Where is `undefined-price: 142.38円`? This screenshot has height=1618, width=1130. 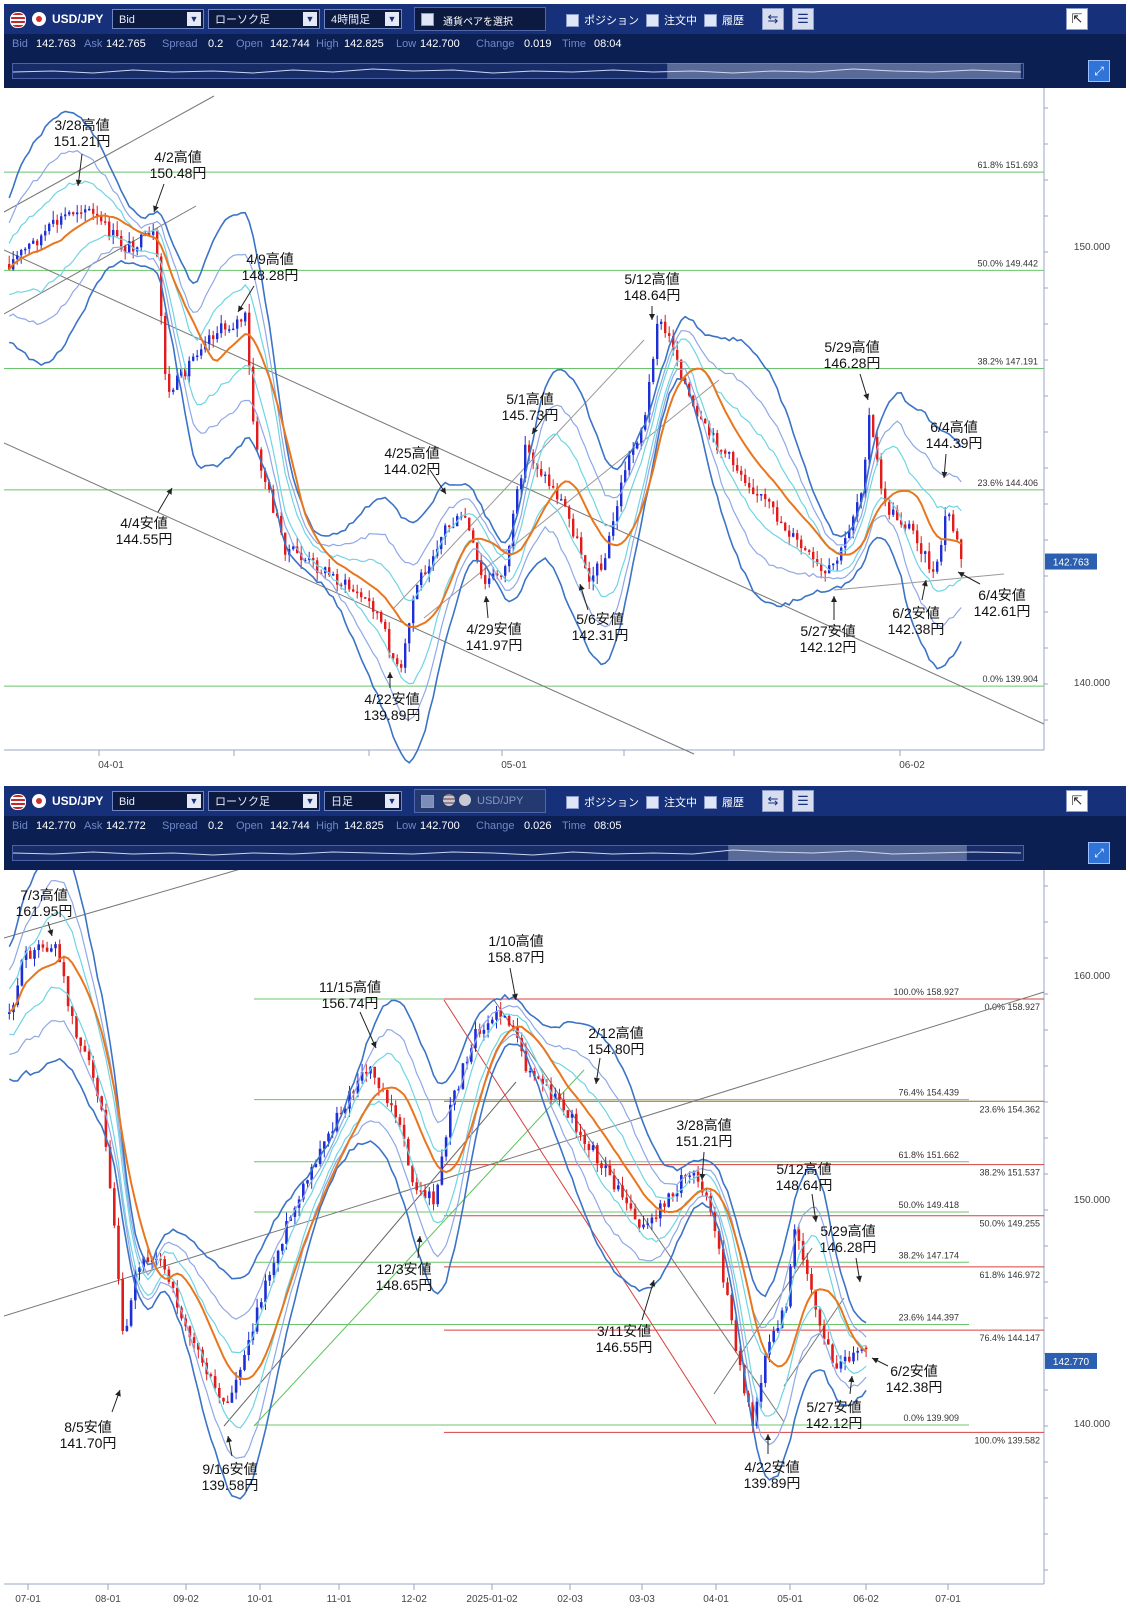 undefined-price: 142.38円 is located at coordinates (914, 1387).